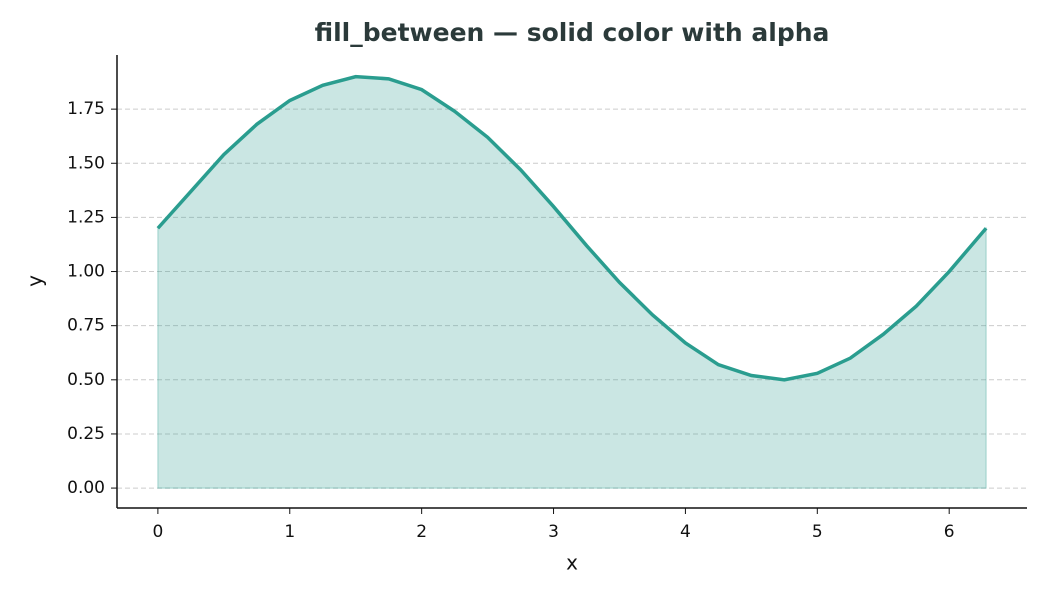 The width and height of the screenshot is (1050, 600). I want to click on y-tick-label: 1.75, so click(86, 109).